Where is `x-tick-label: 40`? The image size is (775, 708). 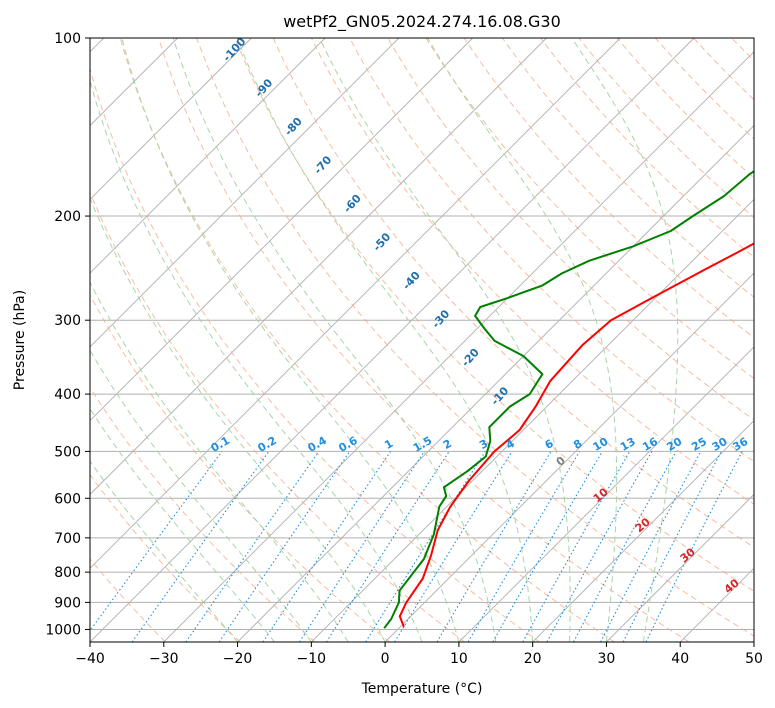 x-tick-label: 40 is located at coordinates (680, 659).